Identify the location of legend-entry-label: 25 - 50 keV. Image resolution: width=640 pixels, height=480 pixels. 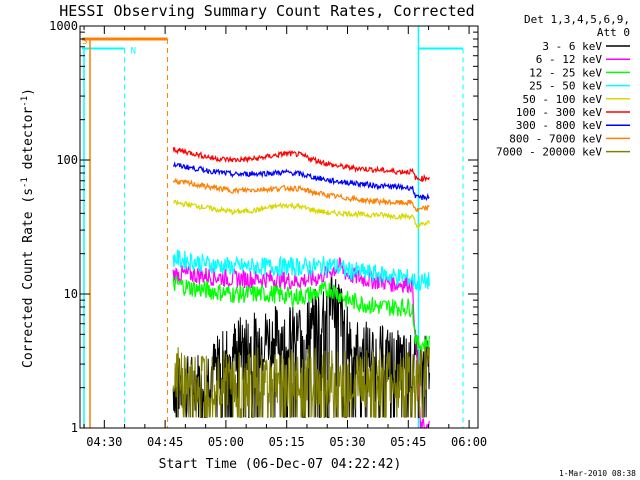
(565, 86).